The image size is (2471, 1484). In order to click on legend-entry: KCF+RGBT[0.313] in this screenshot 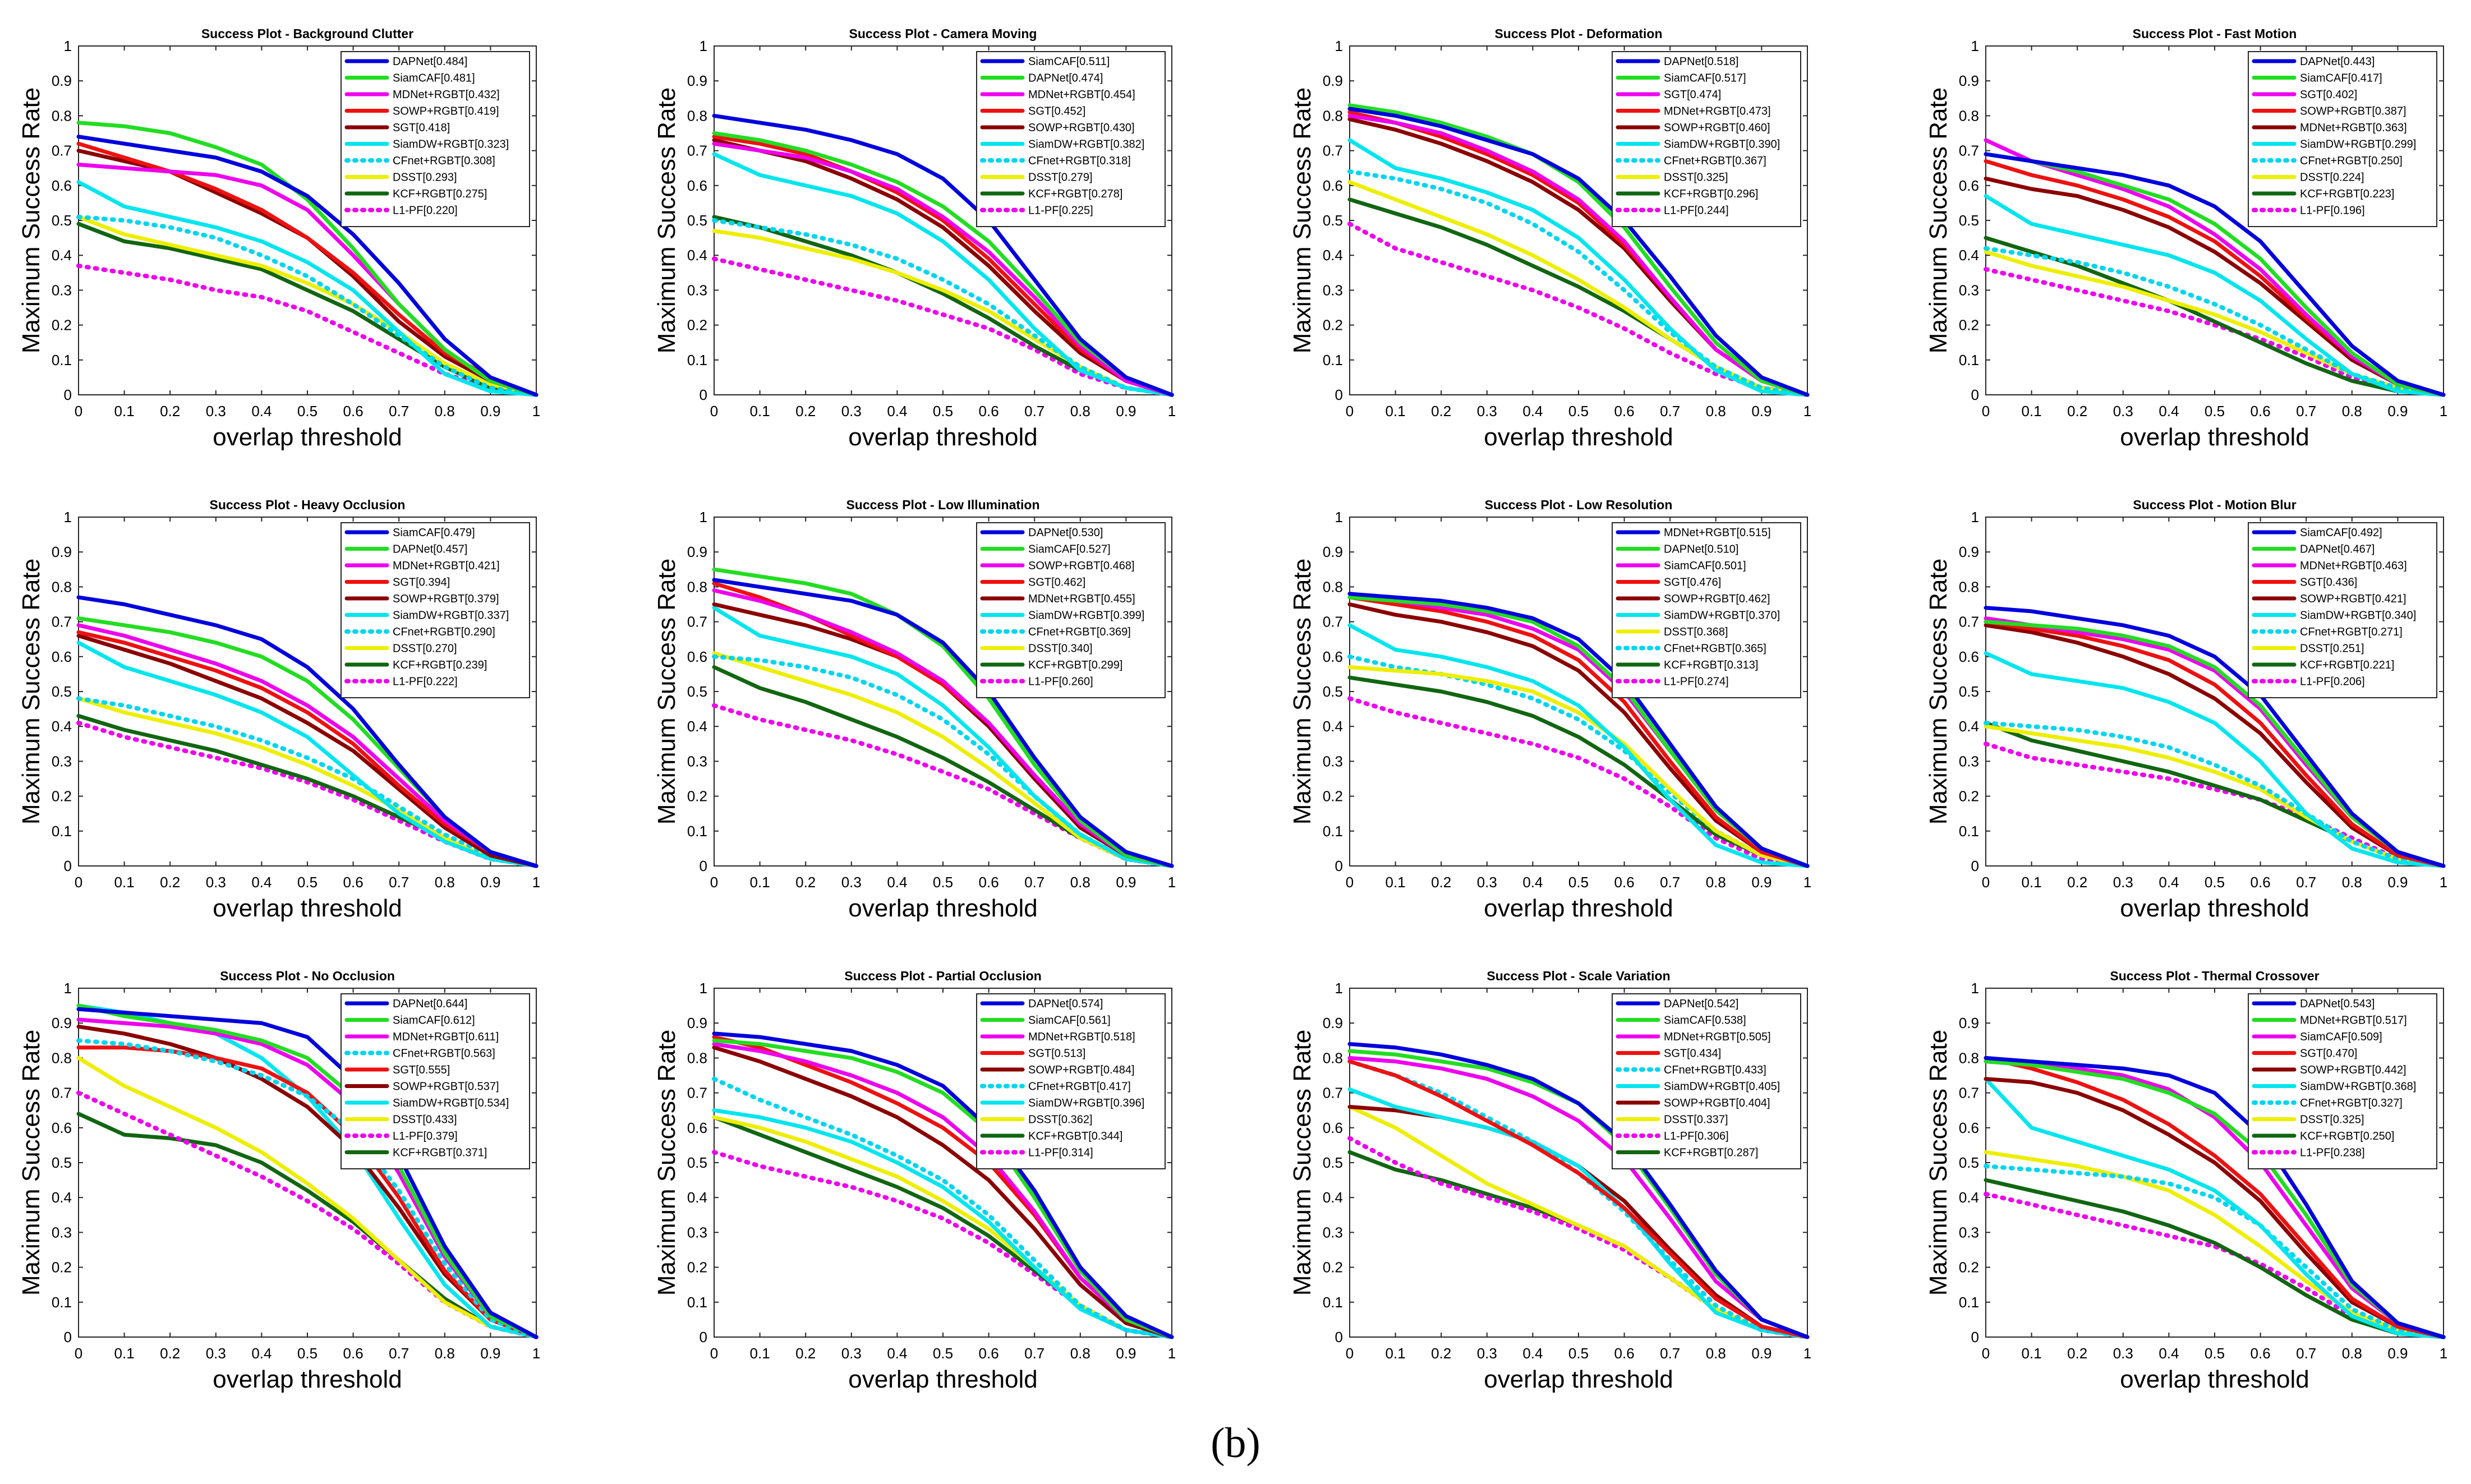, I will do `click(1711, 665)`.